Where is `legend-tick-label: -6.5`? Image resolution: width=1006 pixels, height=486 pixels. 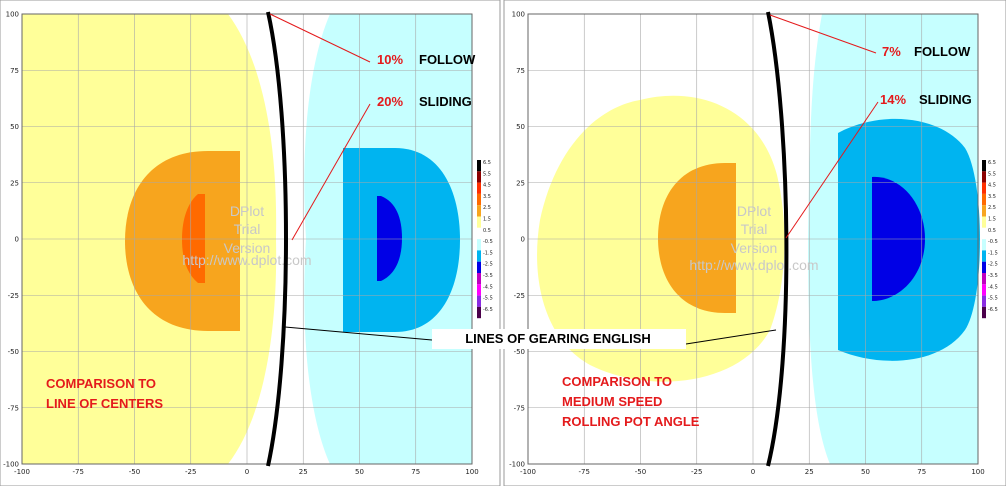
legend-tick-label: -6.5 is located at coordinates (993, 310).